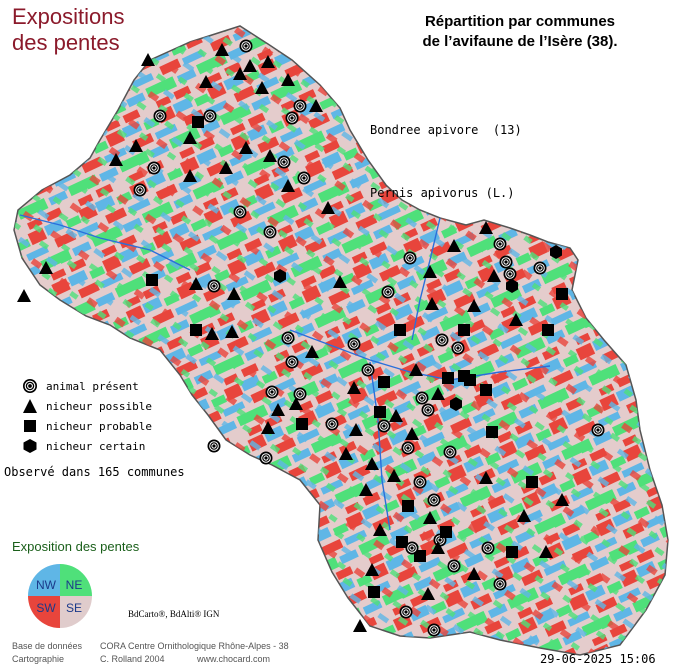  I want to click on legend-label-probable: nicheur probable, so click(99, 426).